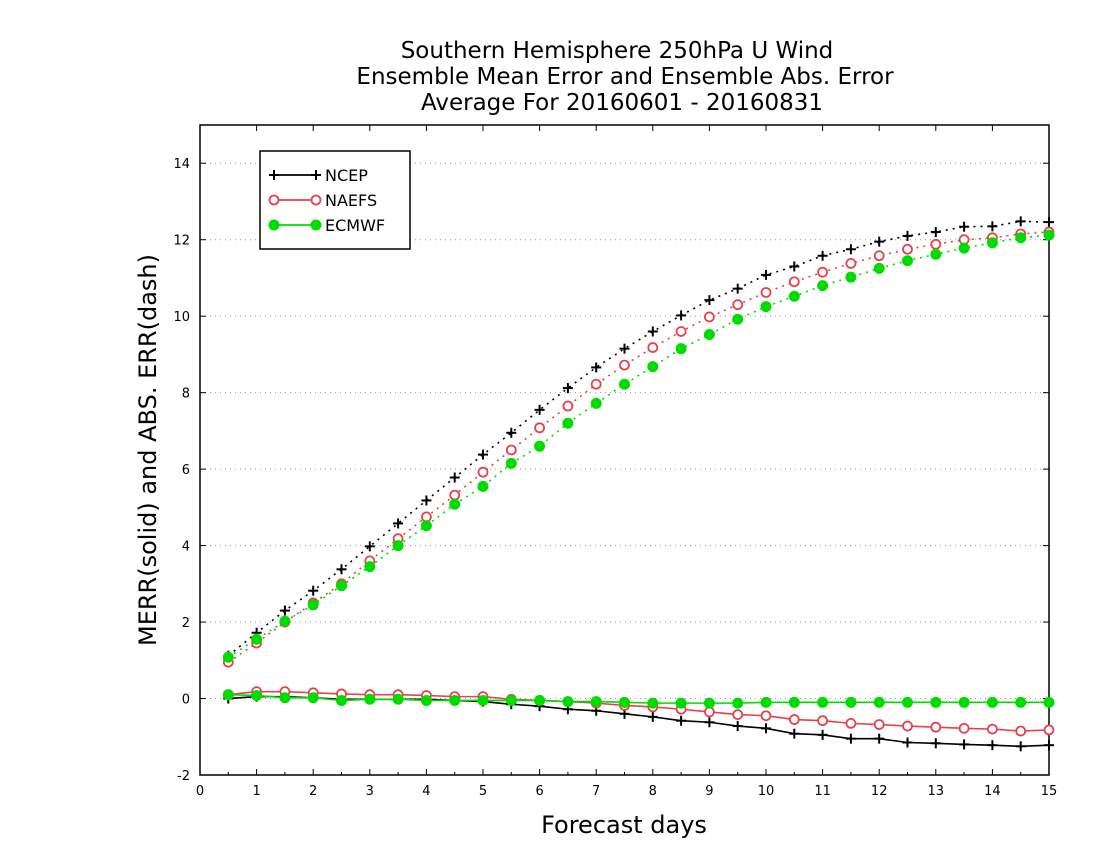  I want to click on legend-item-ecmwf: ECMWF, so click(326, 225).